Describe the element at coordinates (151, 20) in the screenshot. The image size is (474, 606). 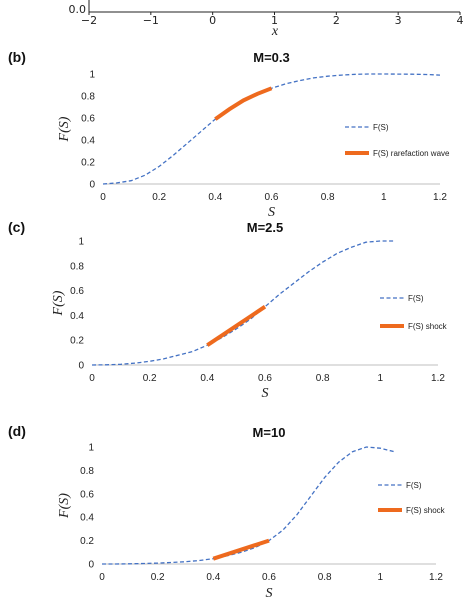
I see `top-x-tick-label: −1` at that location.